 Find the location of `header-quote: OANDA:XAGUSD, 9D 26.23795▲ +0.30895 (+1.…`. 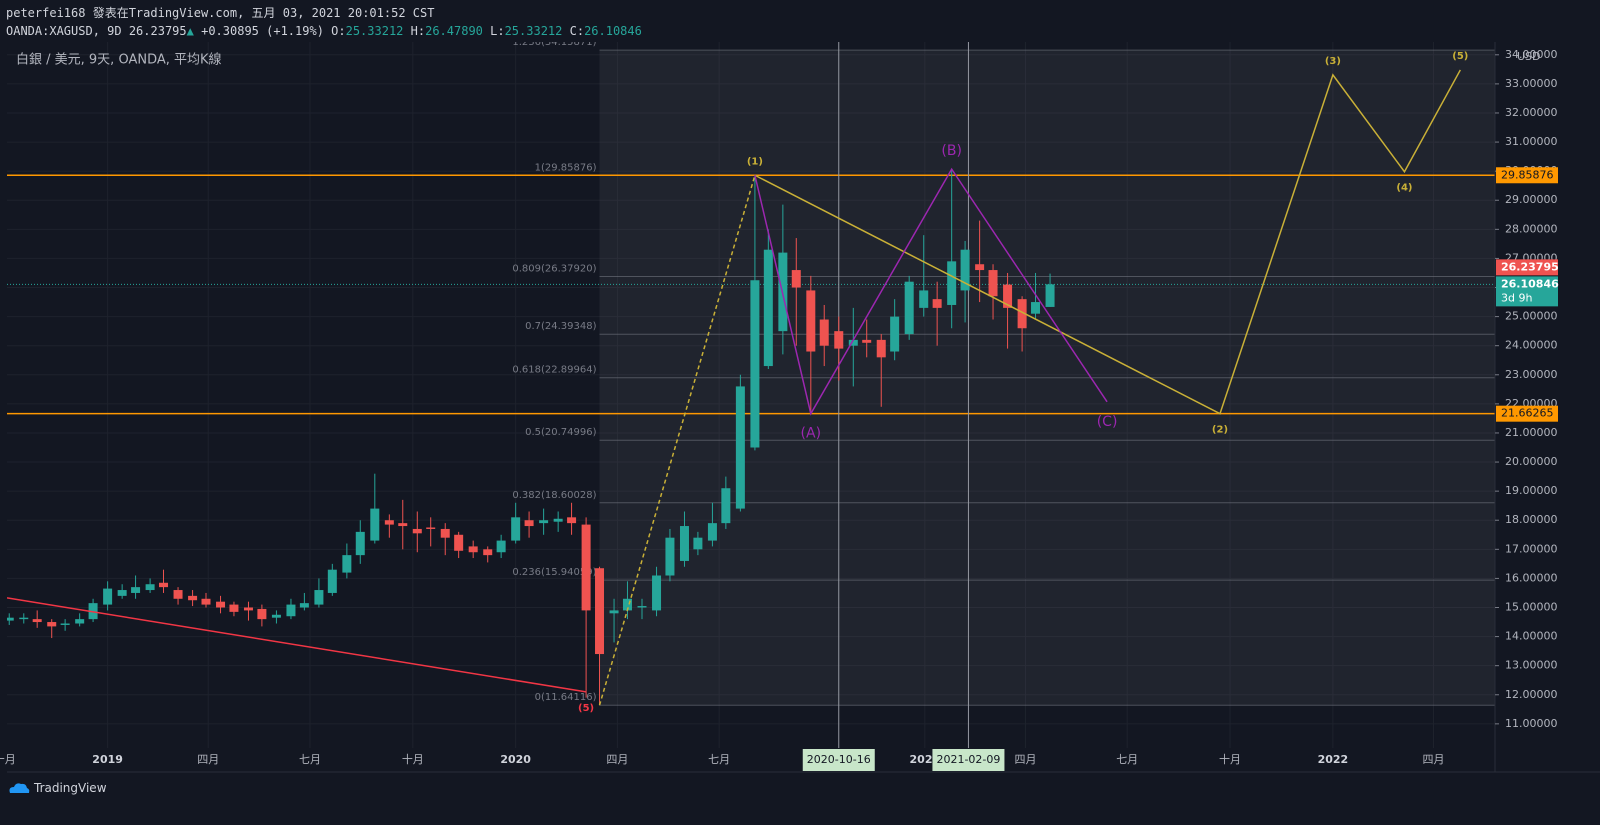

header-quote: OANDA:XAGUSD, 9D 26.23795▲ +0.30895 (+1.… is located at coordinates (324, 31).